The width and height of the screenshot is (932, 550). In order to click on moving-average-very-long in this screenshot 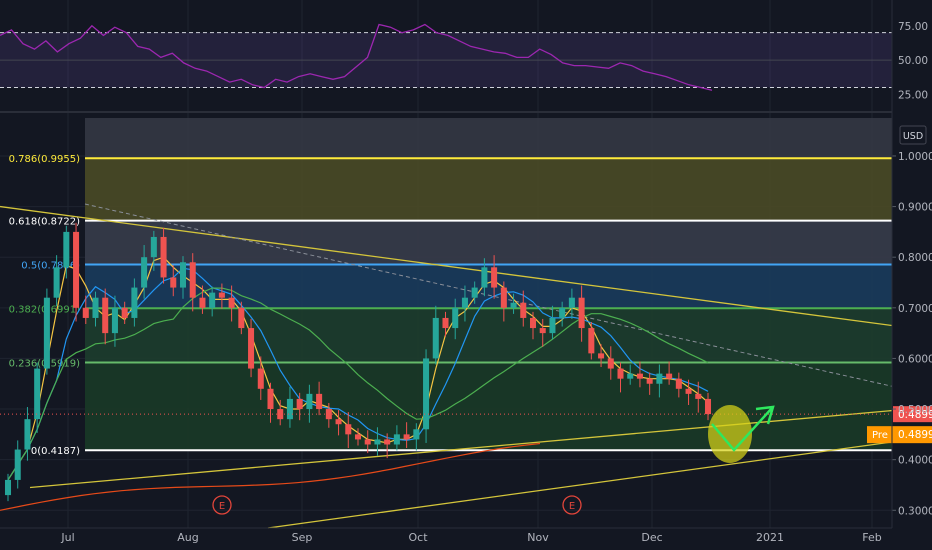, I will do `click(270, 476)`.